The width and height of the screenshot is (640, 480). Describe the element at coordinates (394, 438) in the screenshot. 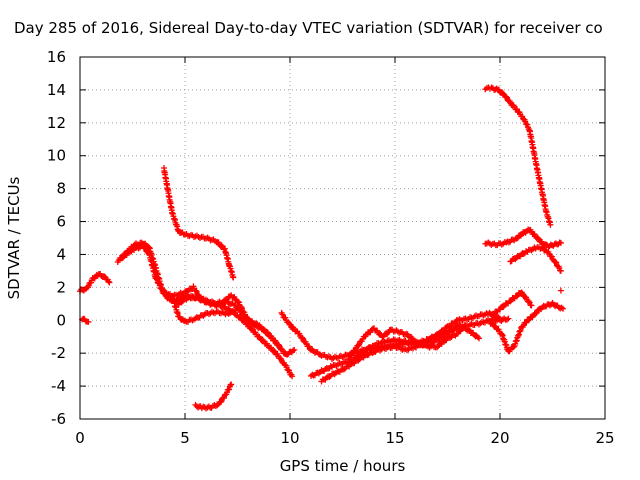

I see `x-tick-label: 15` at that location.